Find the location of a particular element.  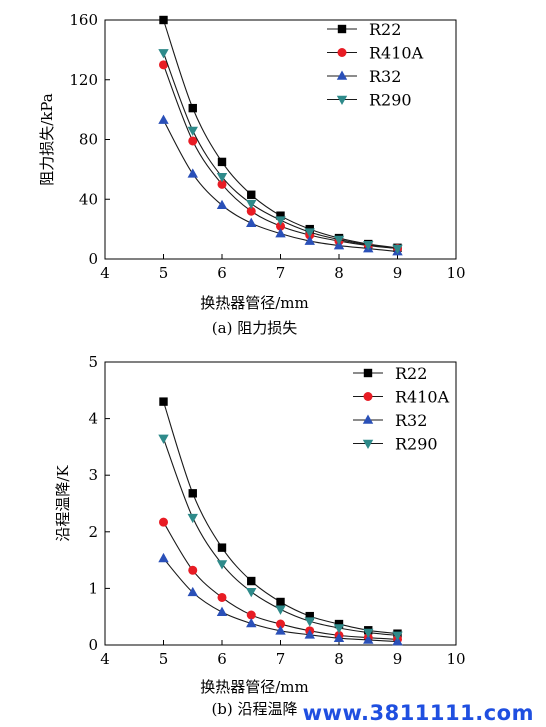

figure-caption: (b) 沿程温降 is located at coordinates (254, 709).